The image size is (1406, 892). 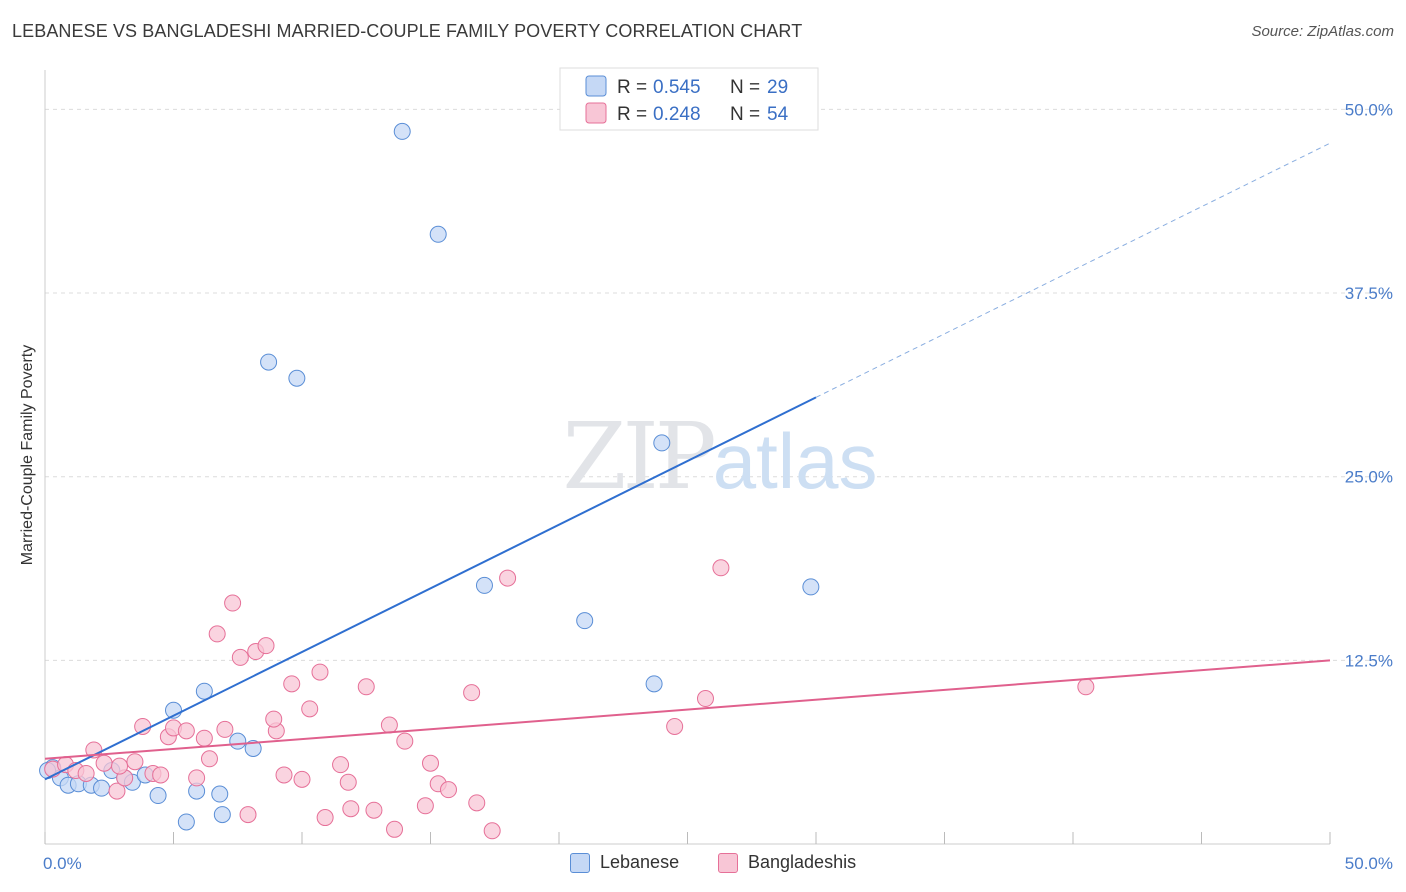 I want to click on lebanese-trend-extension, so click(x=1073, y=270).